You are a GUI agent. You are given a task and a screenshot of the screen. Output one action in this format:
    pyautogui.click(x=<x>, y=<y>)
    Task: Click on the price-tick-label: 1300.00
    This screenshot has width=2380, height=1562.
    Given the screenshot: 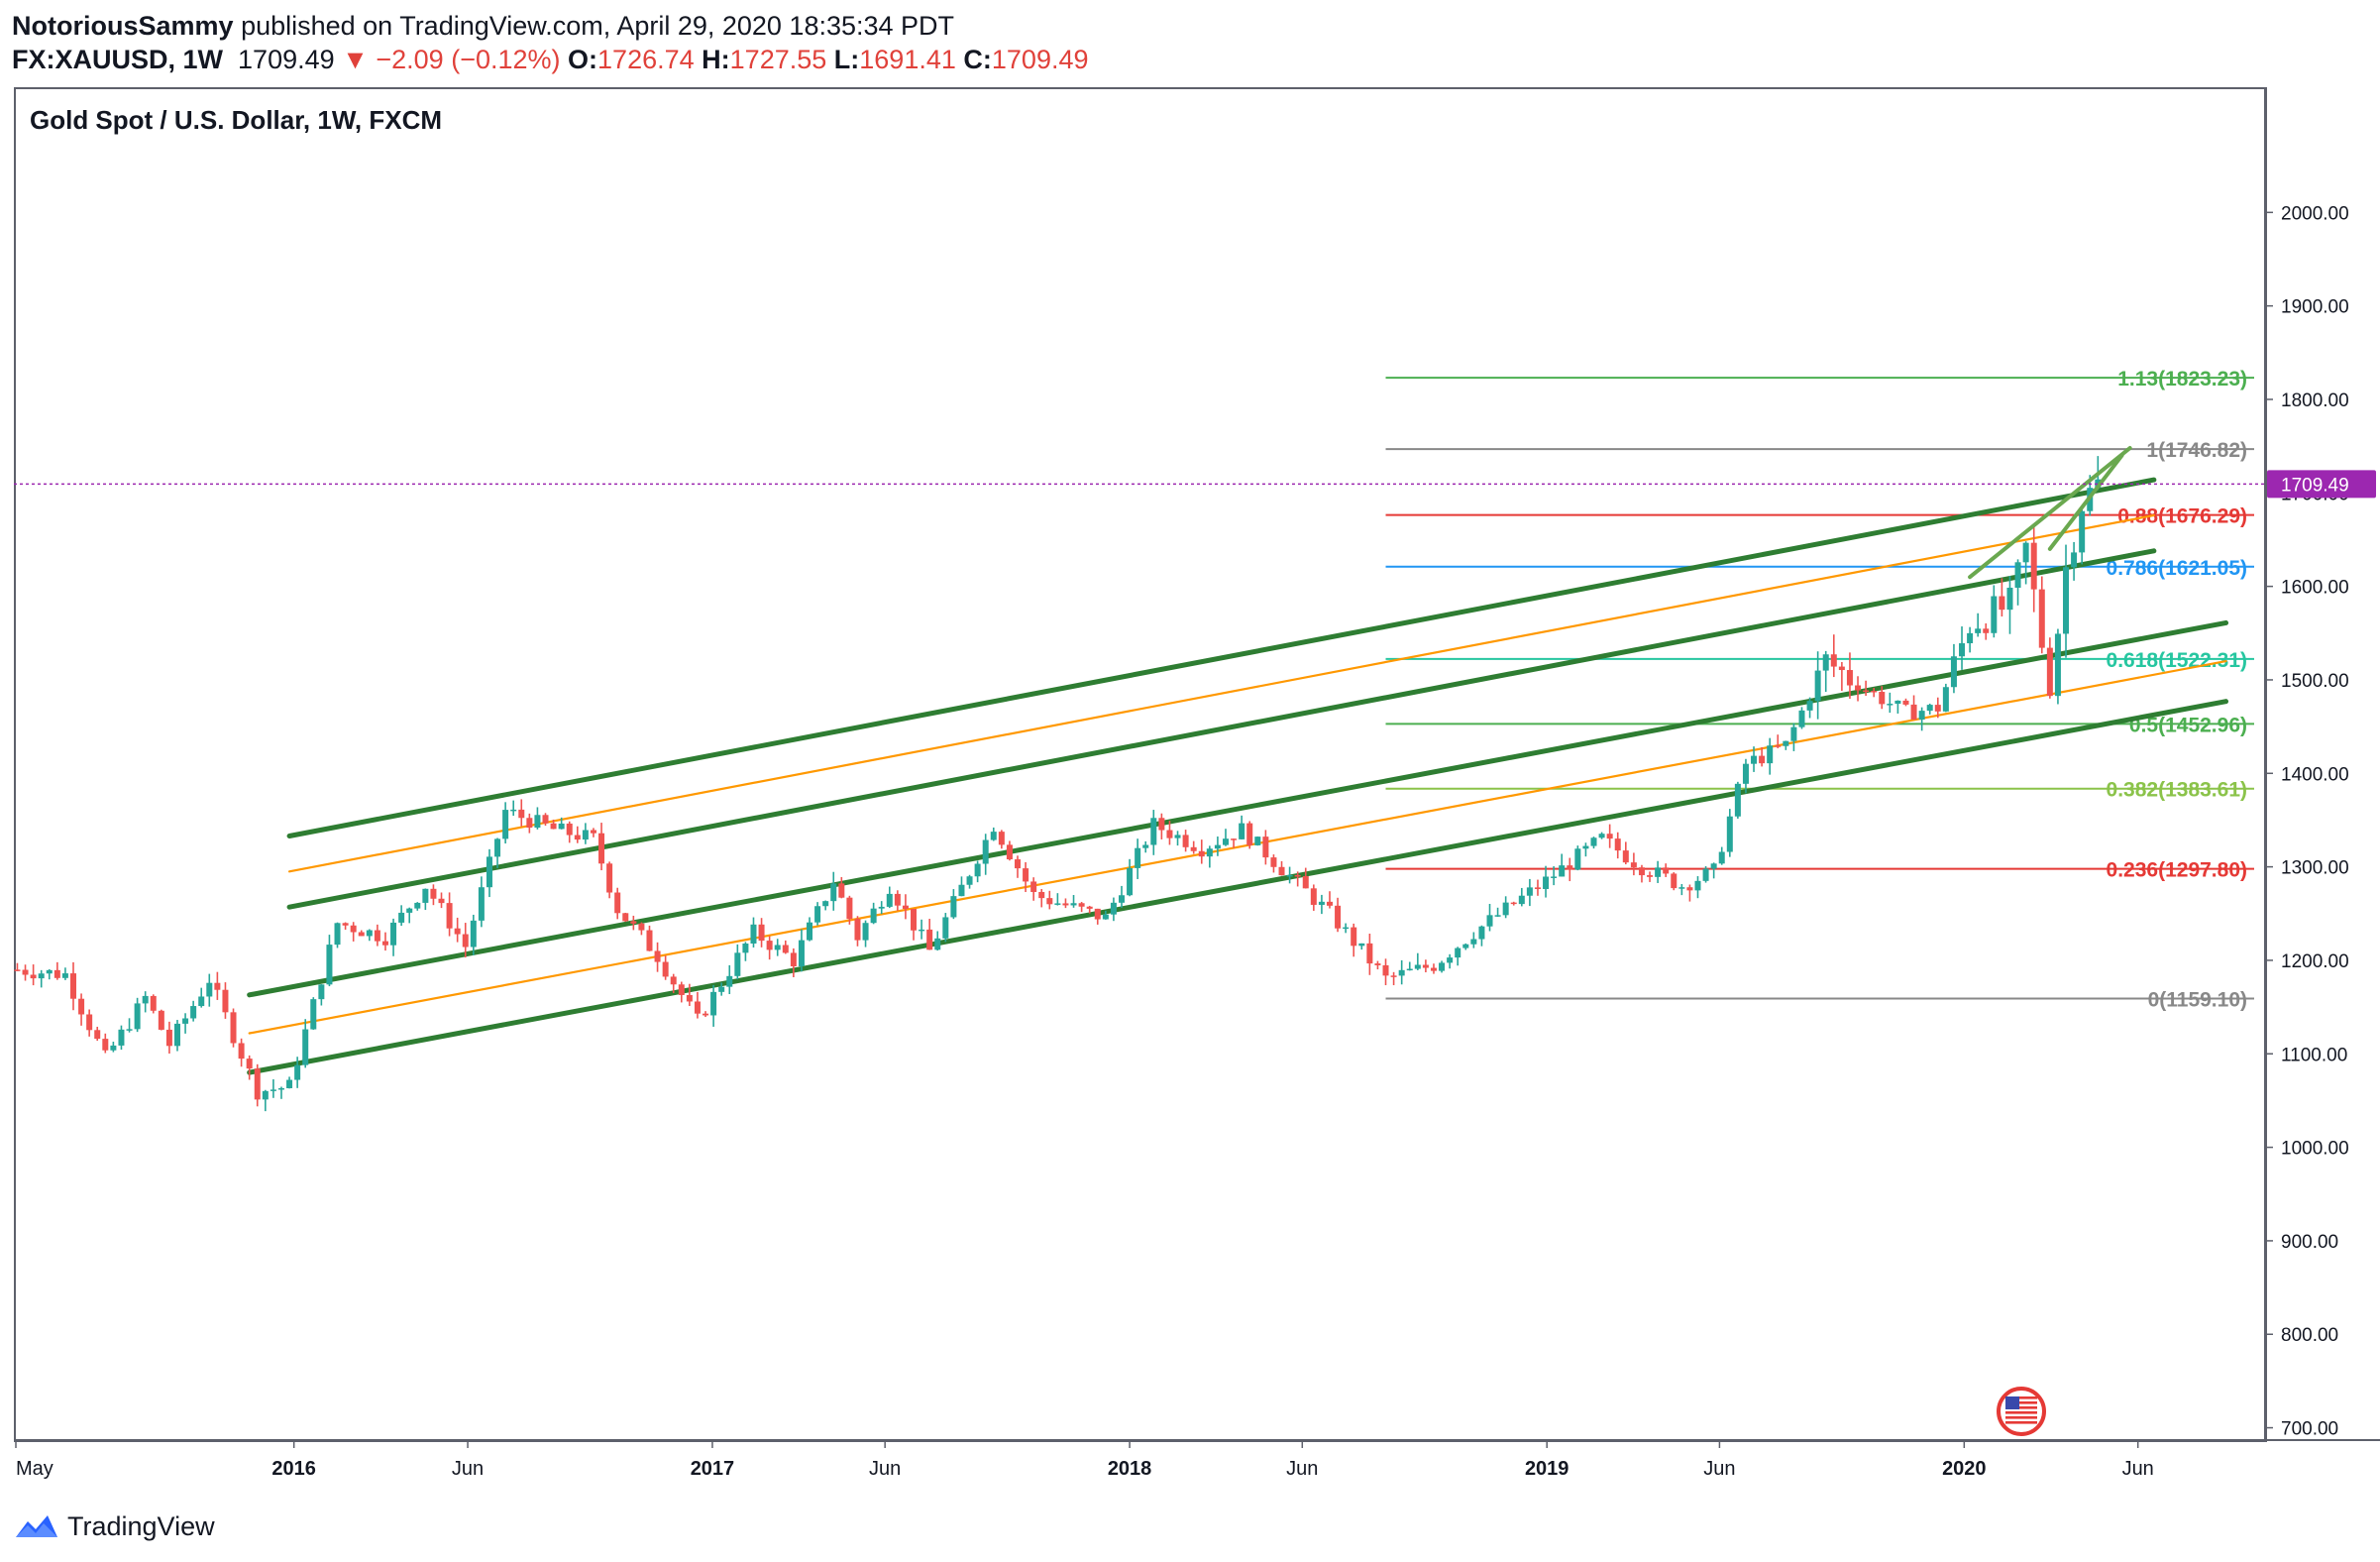 What is the action you would take?
    pyautogui.click(x=2315, y=869)
    